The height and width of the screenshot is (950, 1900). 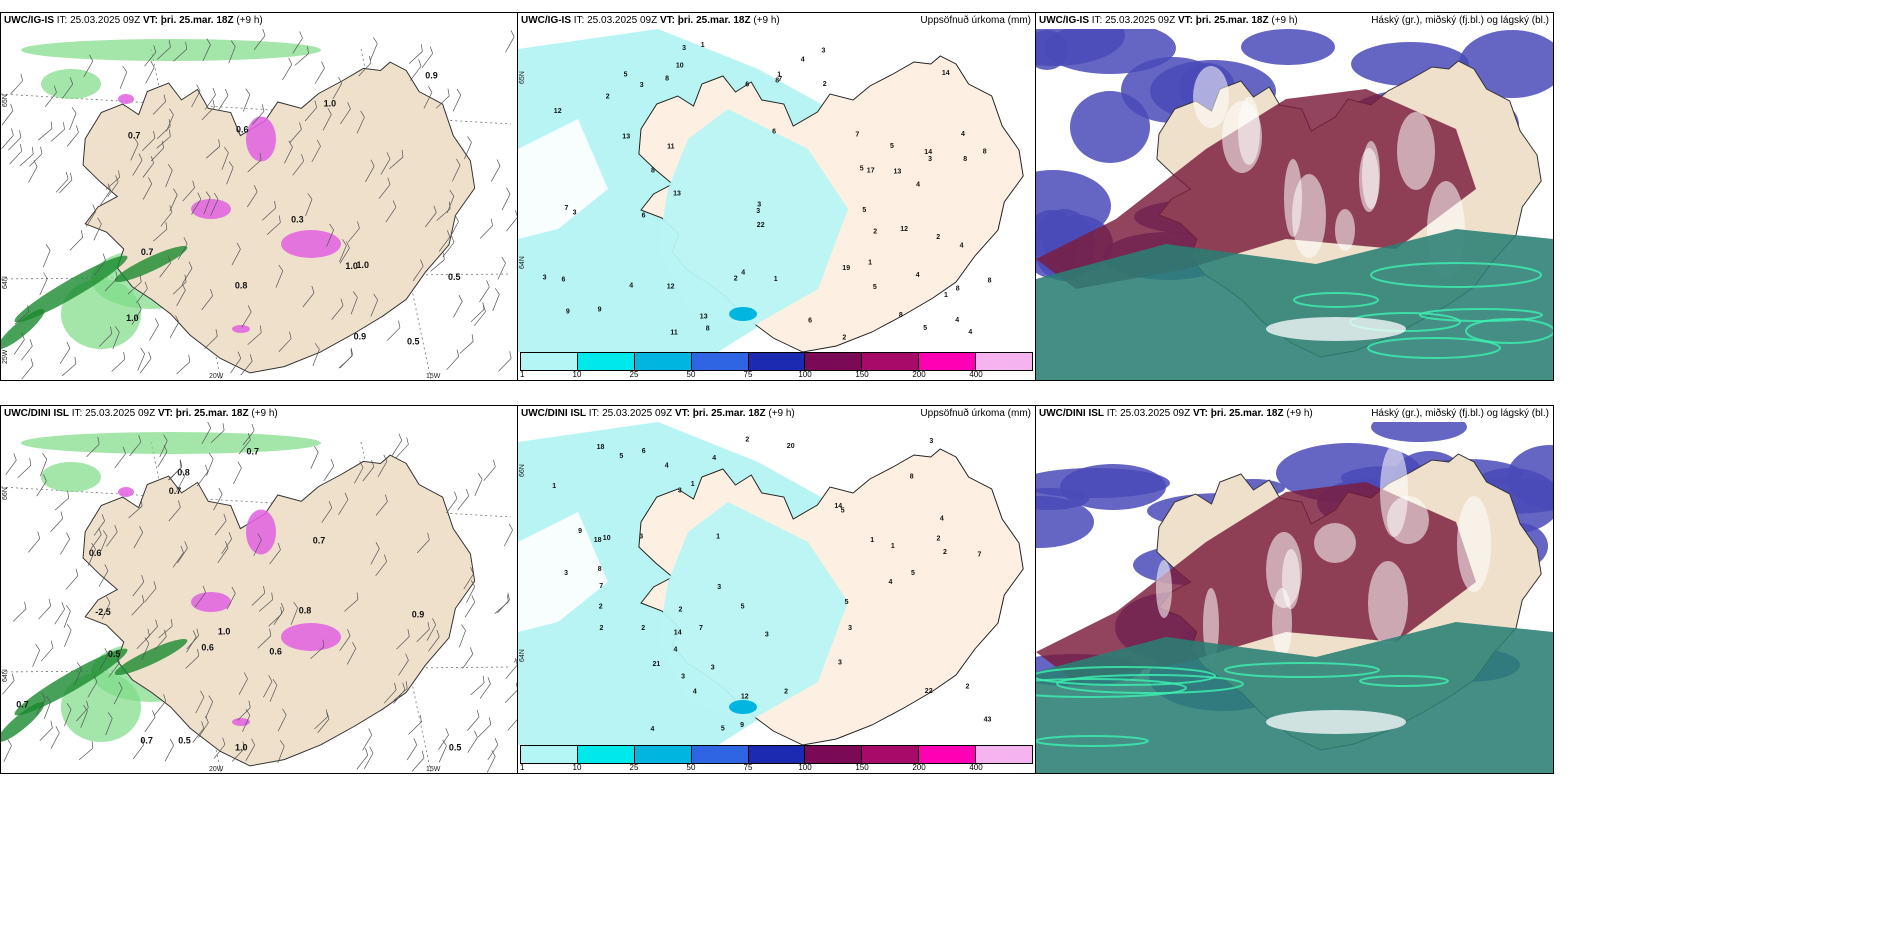 What do you see at coordinates (598, 540) in the screenshot?
I see `precip-value-label: 18` at bounding box center [598, 540].